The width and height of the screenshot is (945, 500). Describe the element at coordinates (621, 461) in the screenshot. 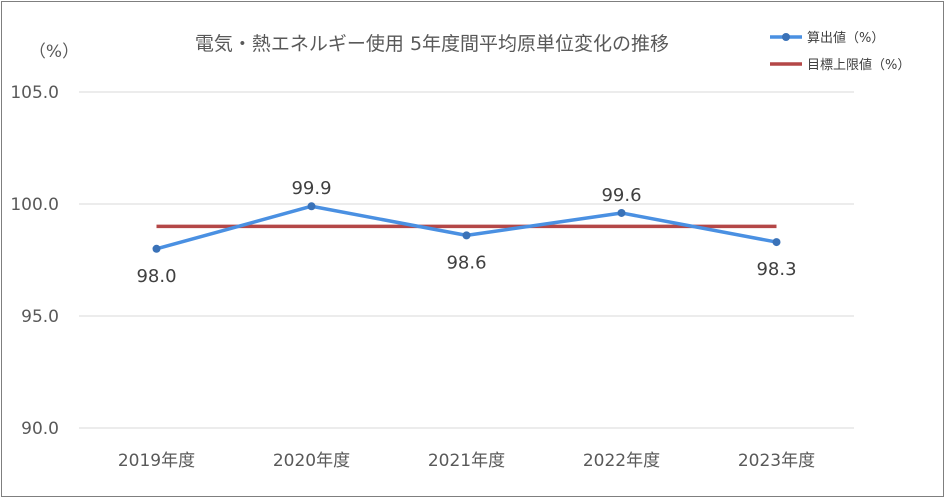

I see `x-tick-label: 2022年度` at that location.